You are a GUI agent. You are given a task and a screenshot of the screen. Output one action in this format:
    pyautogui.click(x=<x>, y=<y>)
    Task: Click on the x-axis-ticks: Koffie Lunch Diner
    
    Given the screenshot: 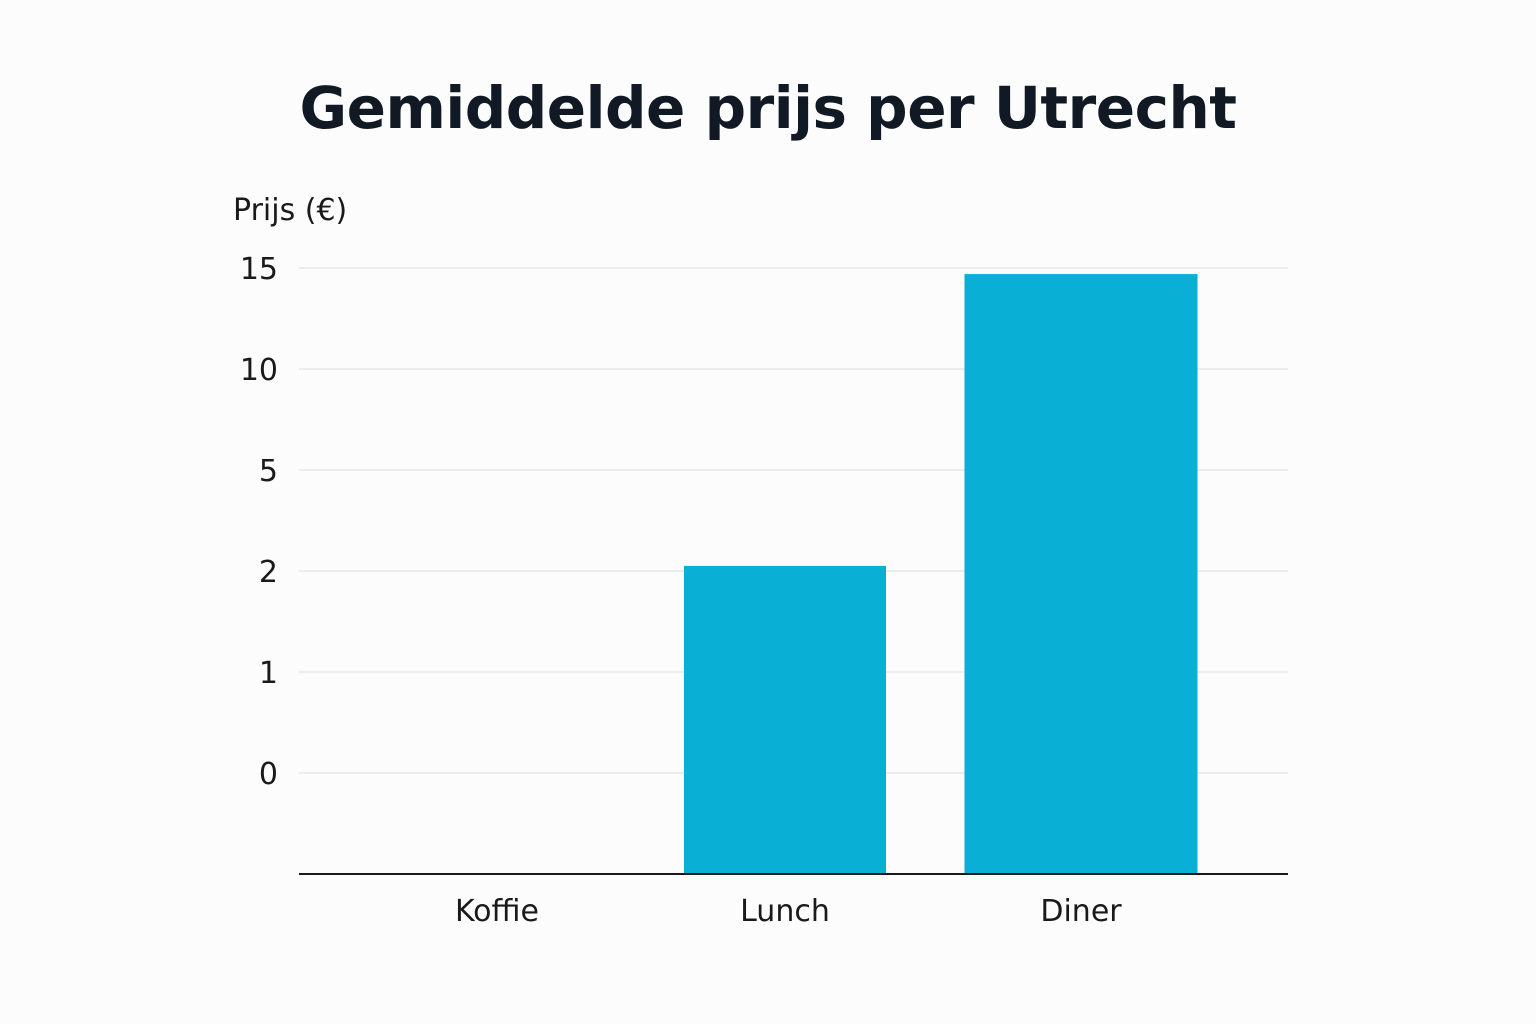 What is the action you would take?
    pyautogui.click(x=788, y=911)
    